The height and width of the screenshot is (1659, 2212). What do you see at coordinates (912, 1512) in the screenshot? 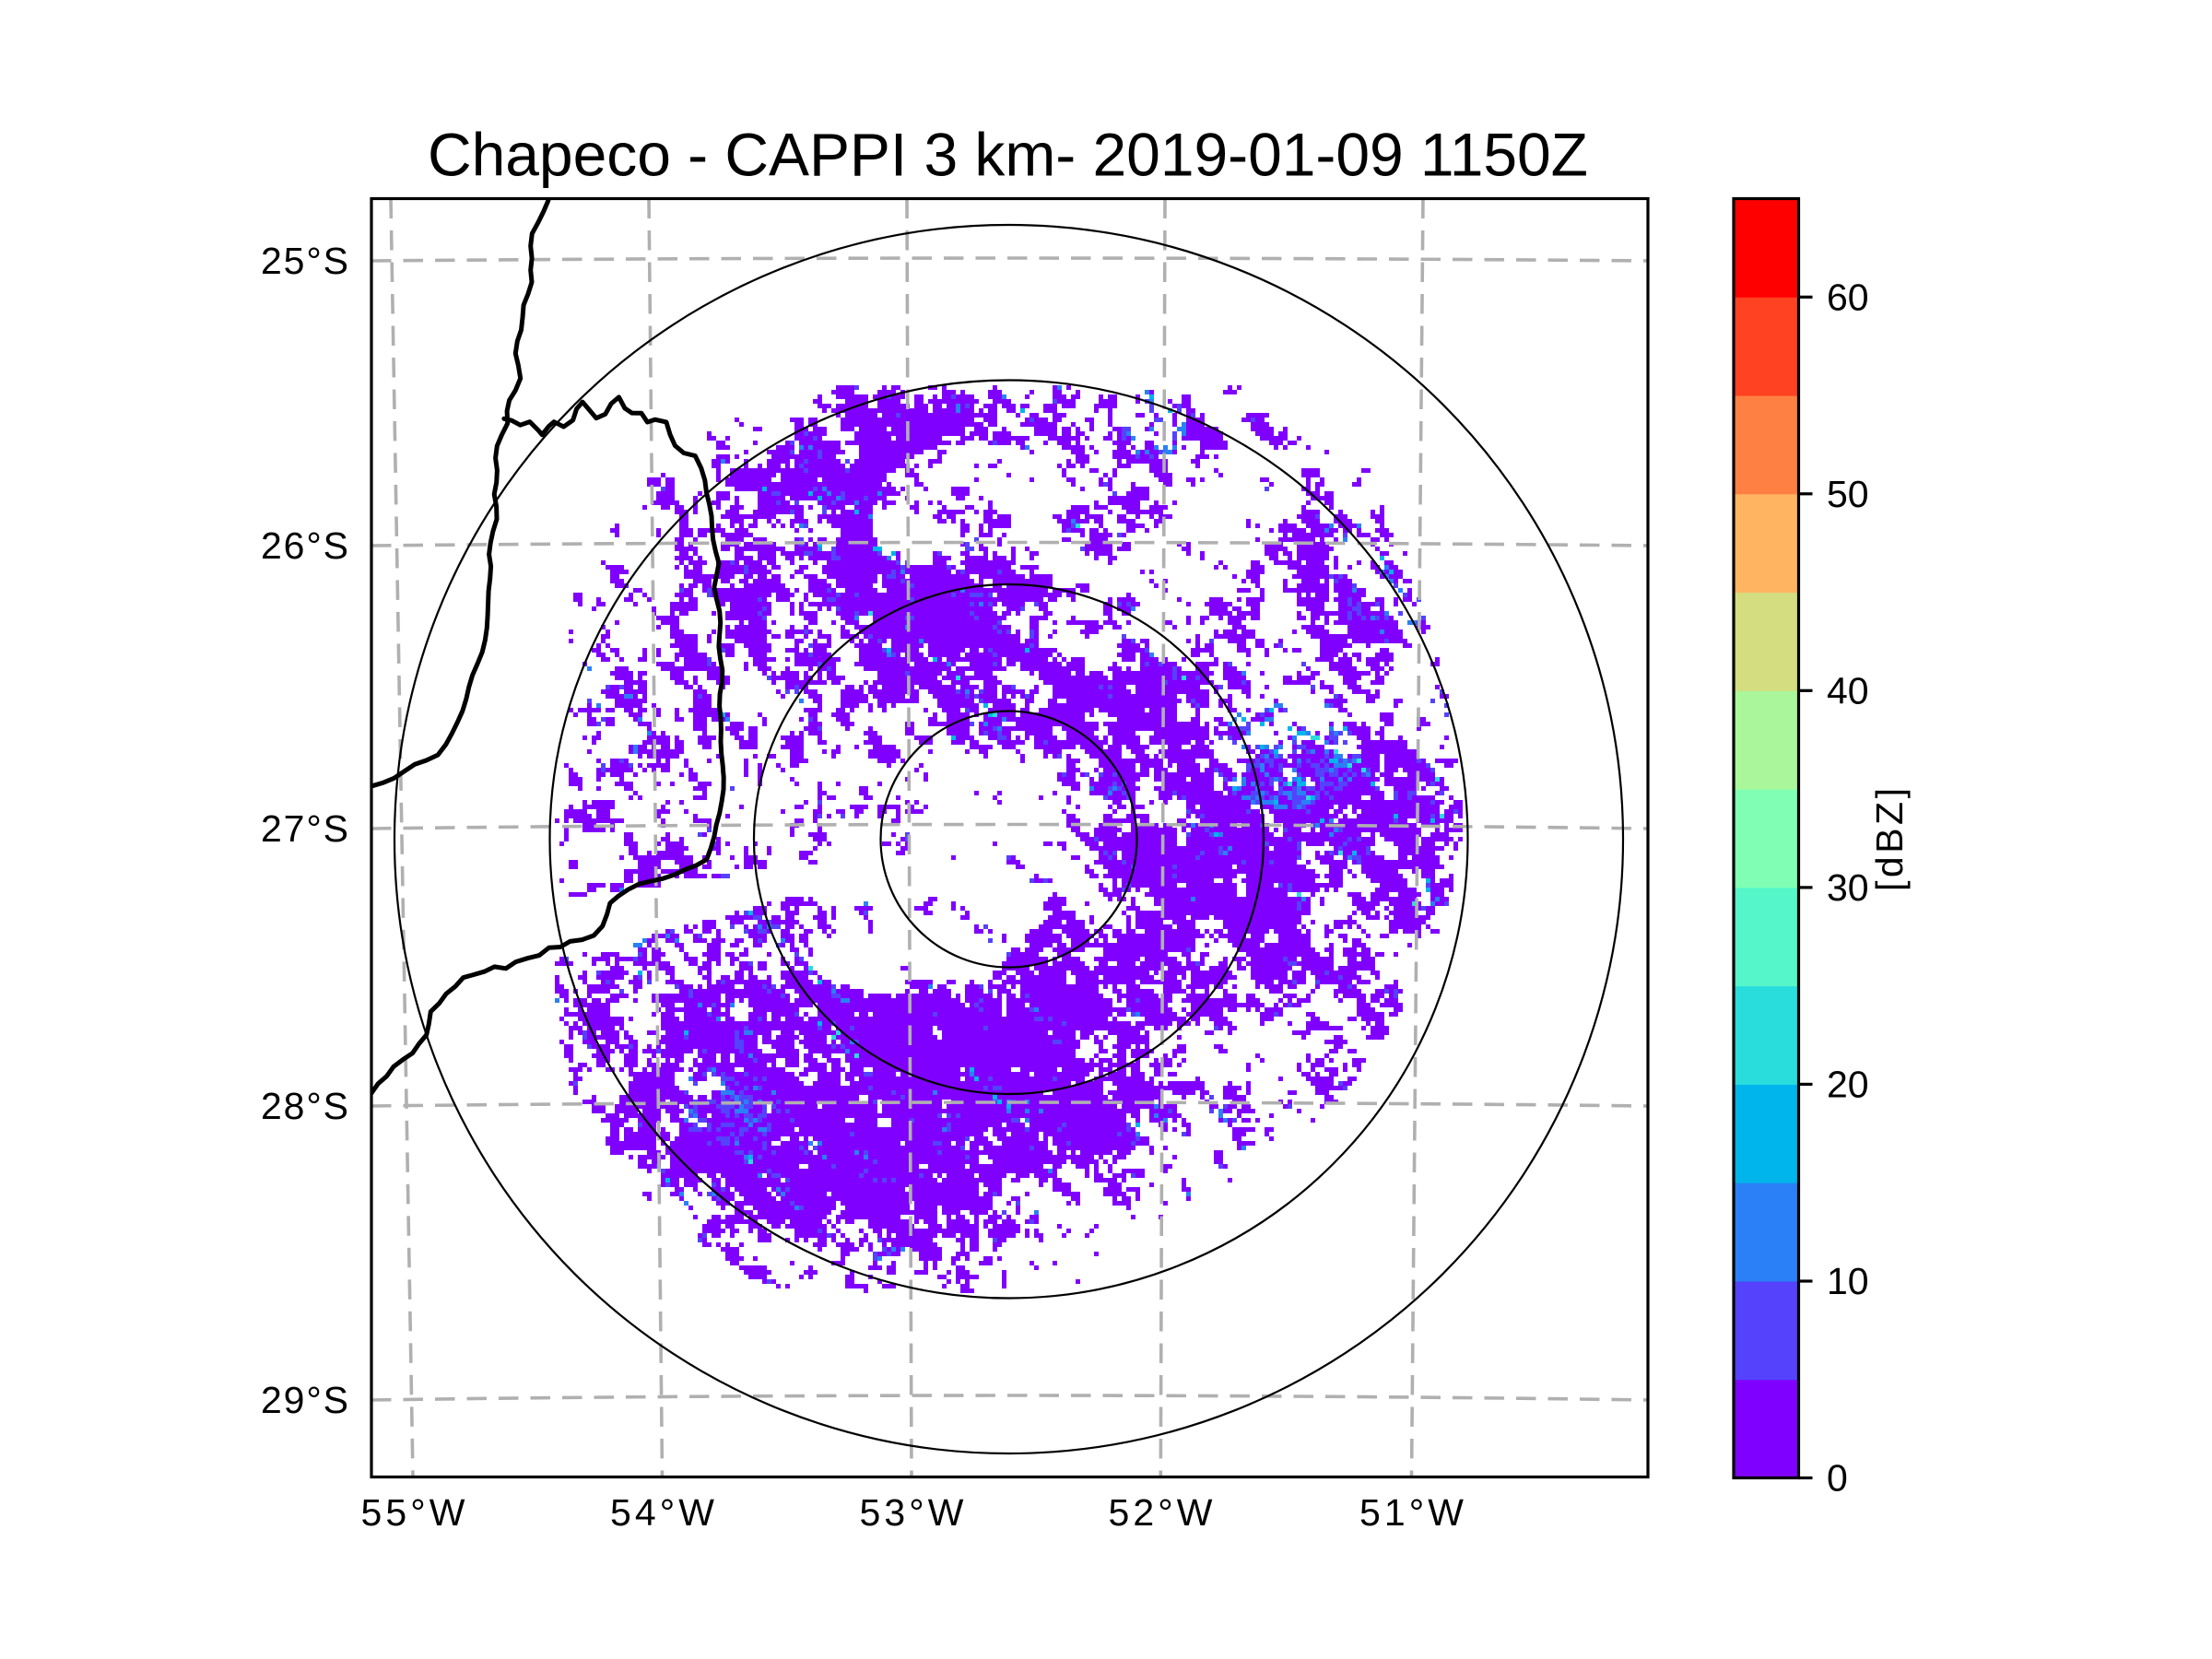
I see `svg-text: 53°W` at bounding box center [912, 1512].